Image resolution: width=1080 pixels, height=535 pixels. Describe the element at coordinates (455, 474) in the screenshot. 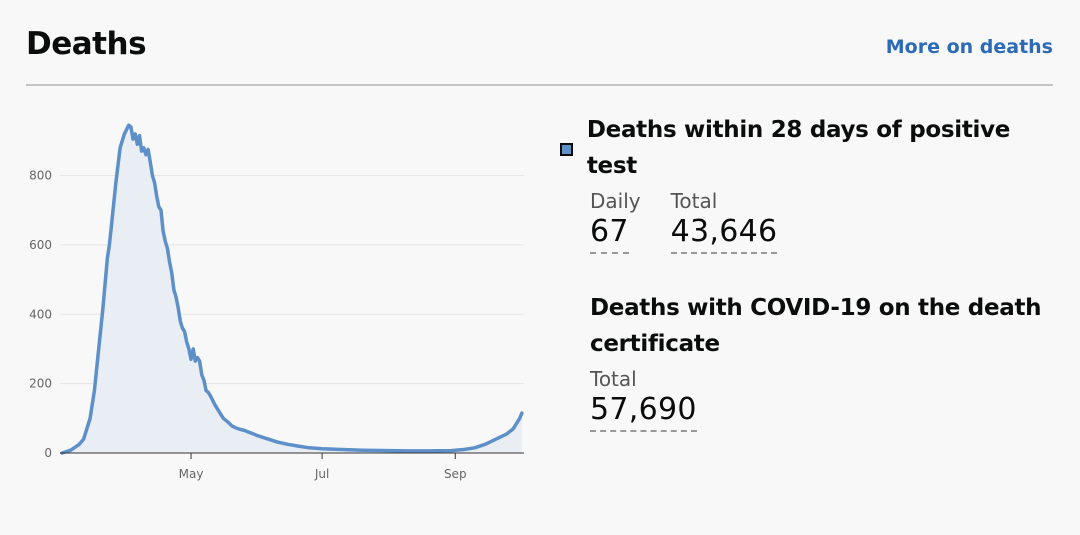

I see `x-tick-label: Sep` at that location.